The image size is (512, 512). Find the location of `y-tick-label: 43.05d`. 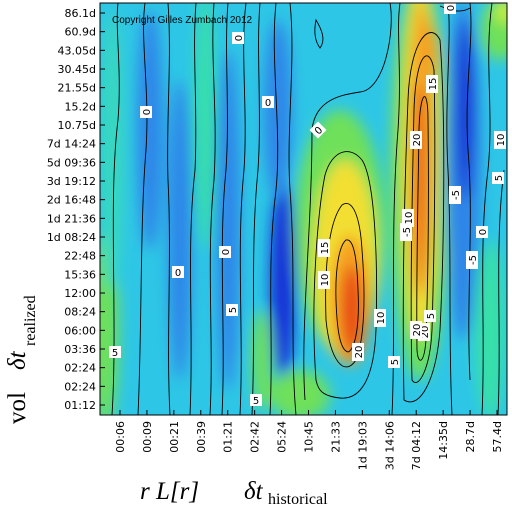

y-tick-label: 43.05d is located at coordinates (77, 50).